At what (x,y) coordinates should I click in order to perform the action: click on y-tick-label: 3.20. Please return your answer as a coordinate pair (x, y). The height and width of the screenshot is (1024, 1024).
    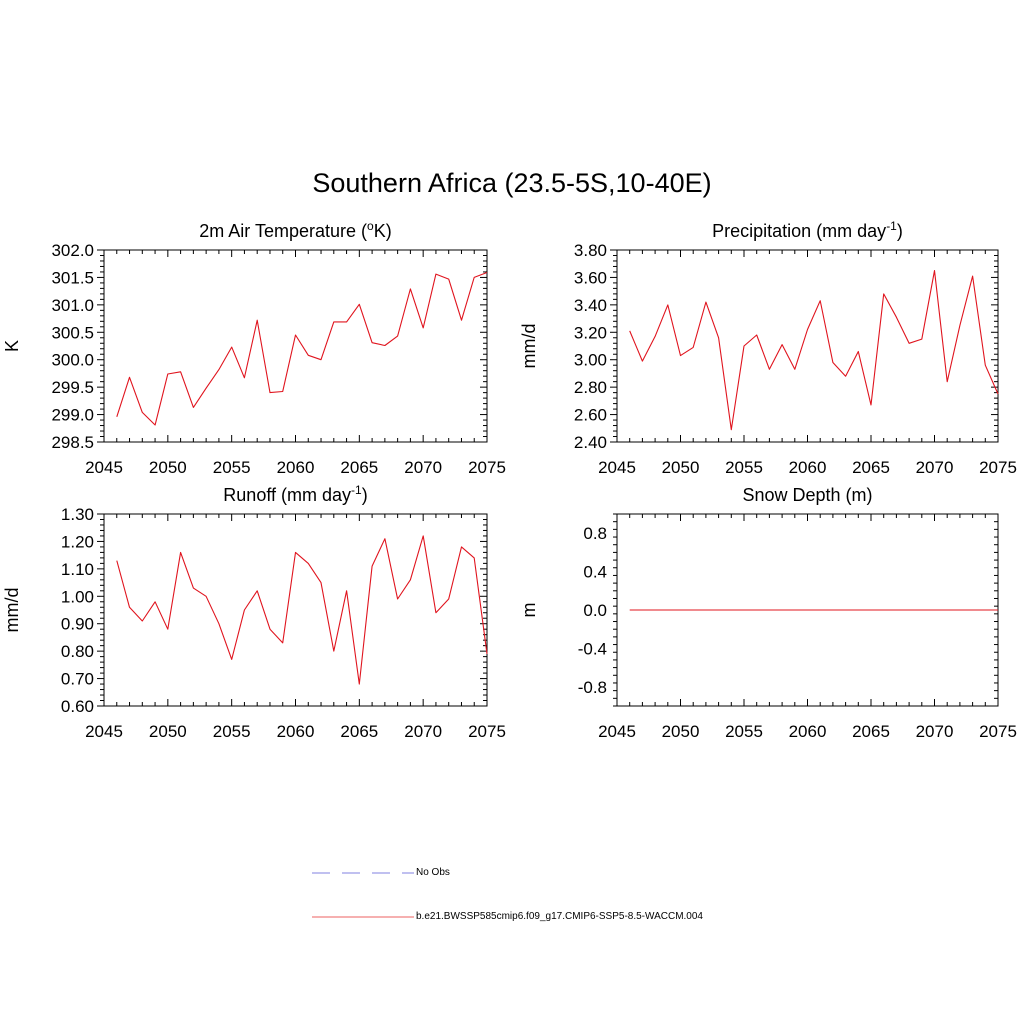
    Looking at the image, I should click on (590, 332).